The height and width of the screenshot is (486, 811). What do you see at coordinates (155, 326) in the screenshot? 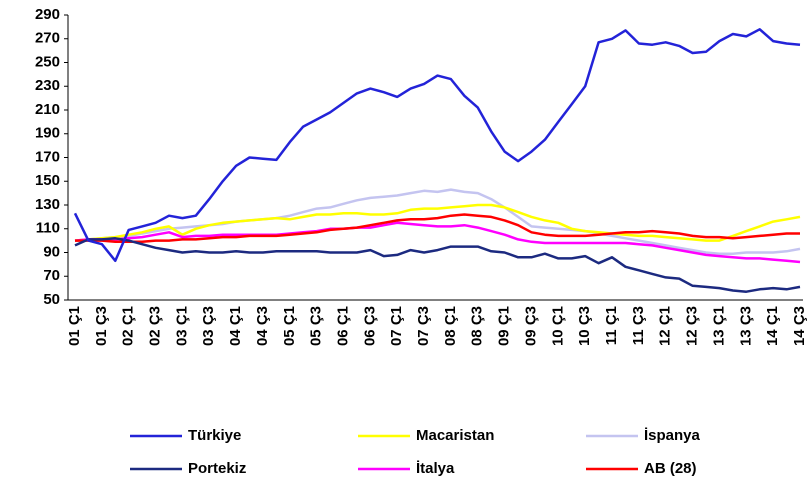
I see `x-tick-label: 02 Ç3` at bounding box center [155, 326].